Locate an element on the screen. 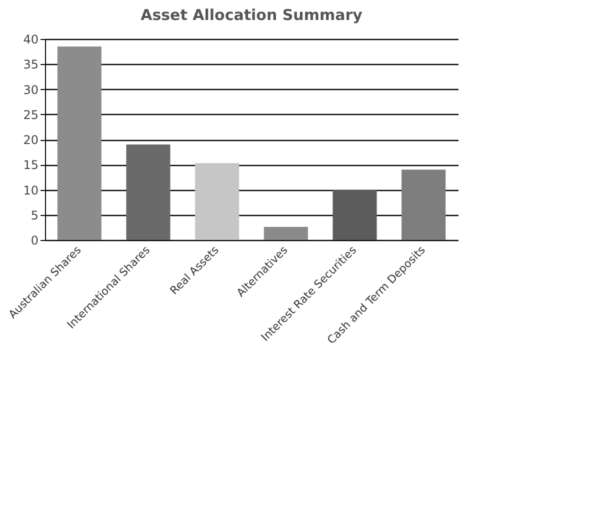 This screenshot has width=615, height=507. y-tick-label: 35 is located at coordinates (30, 65).